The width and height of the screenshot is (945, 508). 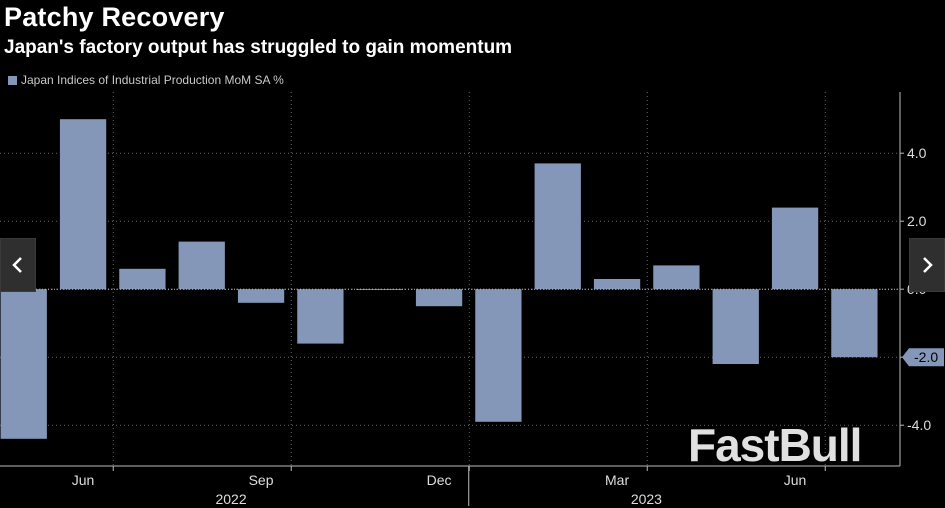 I want to click on previous-chart-button, so click(x=18, y=265).